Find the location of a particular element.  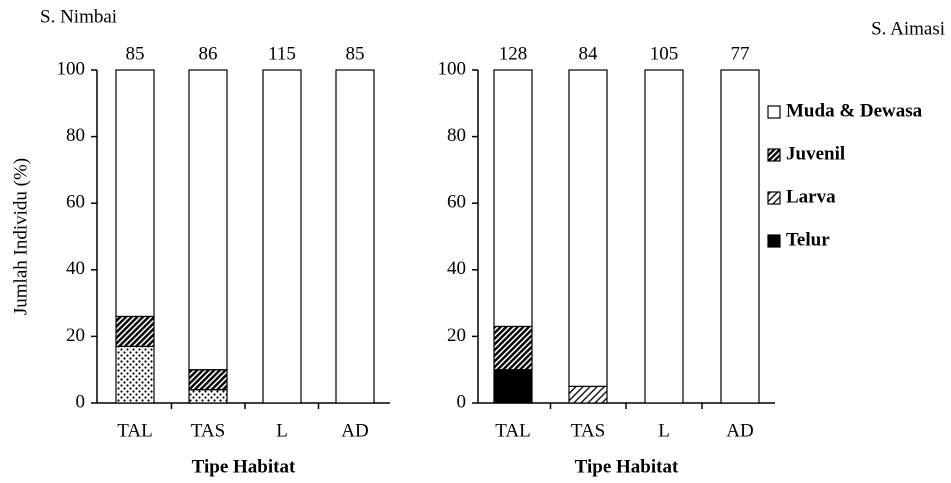

legend-label: Muda & Dewasa is located at coordinates (854, 110).